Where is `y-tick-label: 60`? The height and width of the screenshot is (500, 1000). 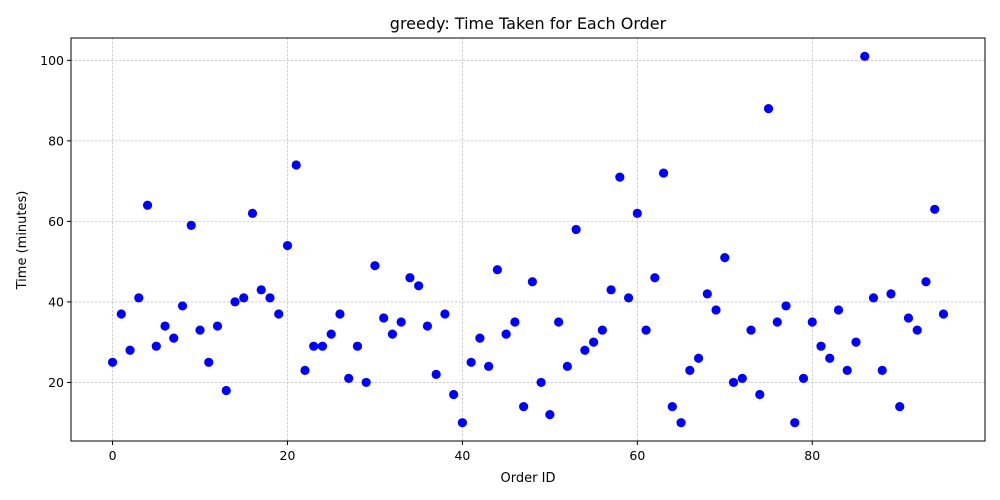 y-tick-label: 60 is located at coordinates (56, 221).